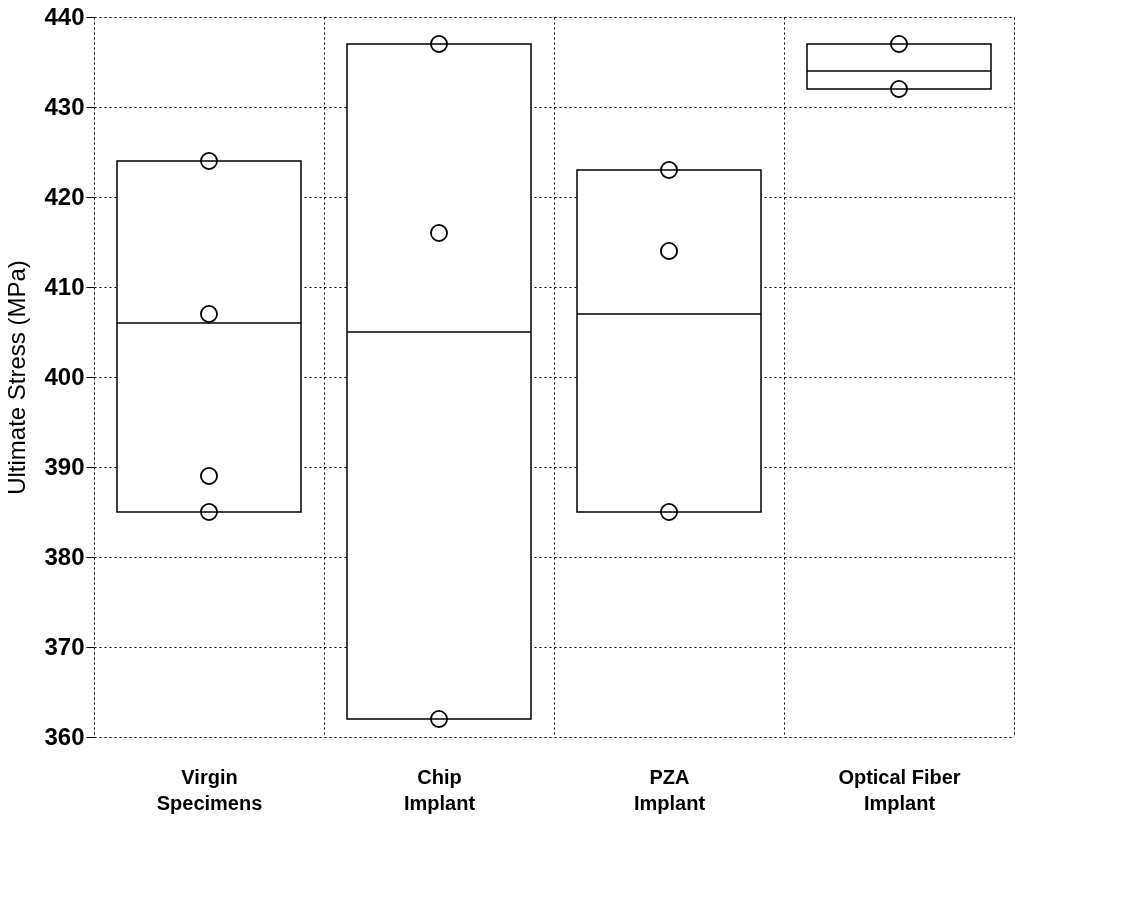  What do you see at coordinates (64, 106) in the screenshot?
I see `y-tick-label: 430` at bounding box center [64, 106].